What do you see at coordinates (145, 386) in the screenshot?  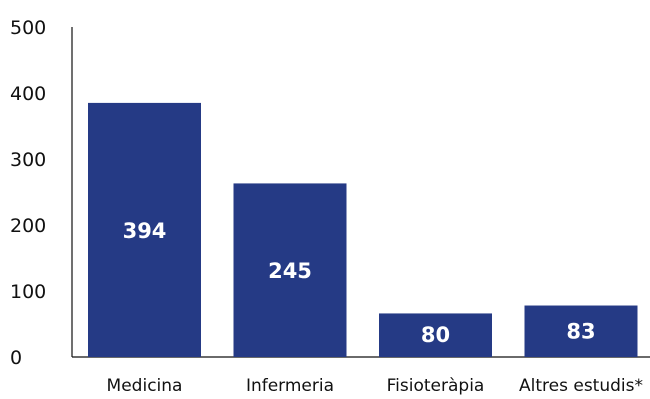 I see `x-tick-label: Medicina` at bounding box center [145, 386].